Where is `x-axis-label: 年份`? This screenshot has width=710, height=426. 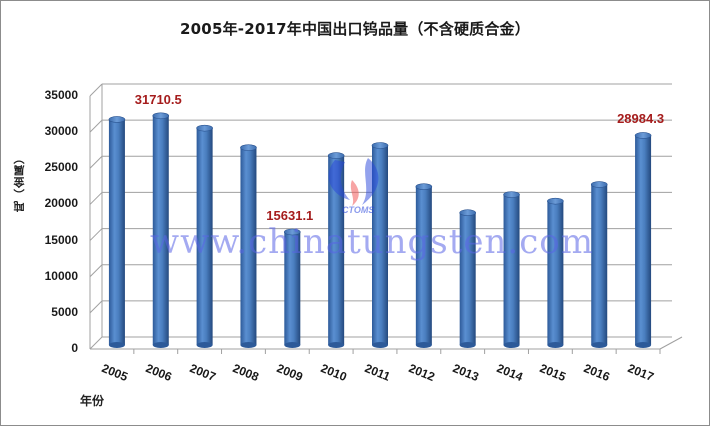 x-axis-label: 年份 is located at coordinates (92, 401).